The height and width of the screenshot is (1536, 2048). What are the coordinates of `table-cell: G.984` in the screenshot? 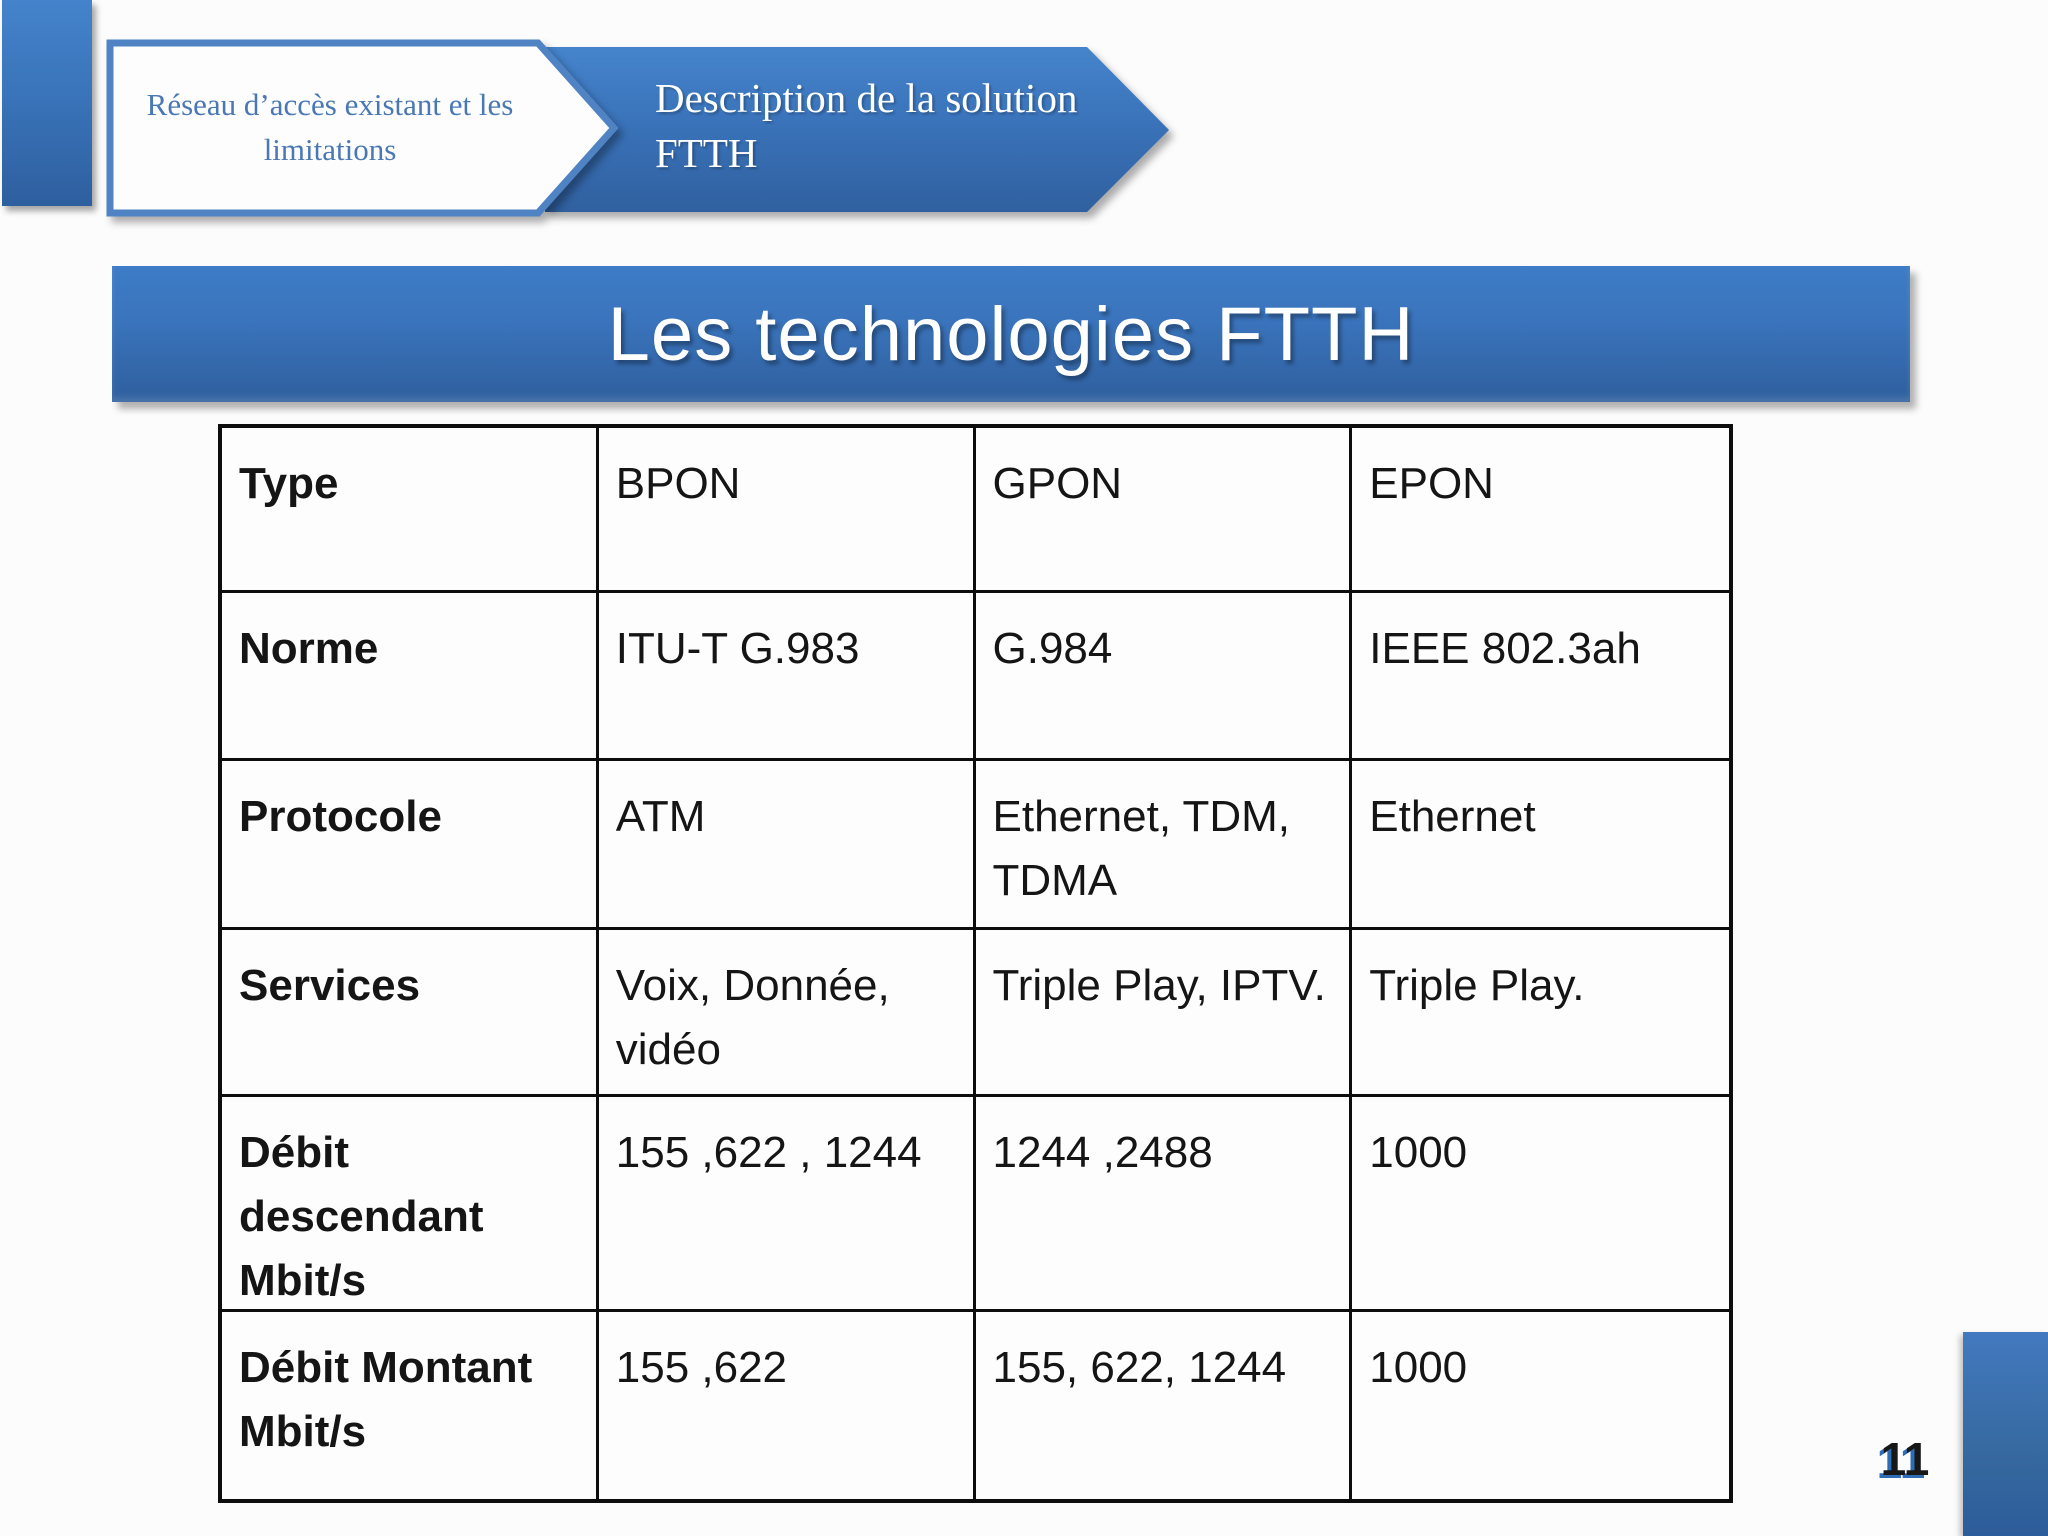 It's located at (1164, 677).